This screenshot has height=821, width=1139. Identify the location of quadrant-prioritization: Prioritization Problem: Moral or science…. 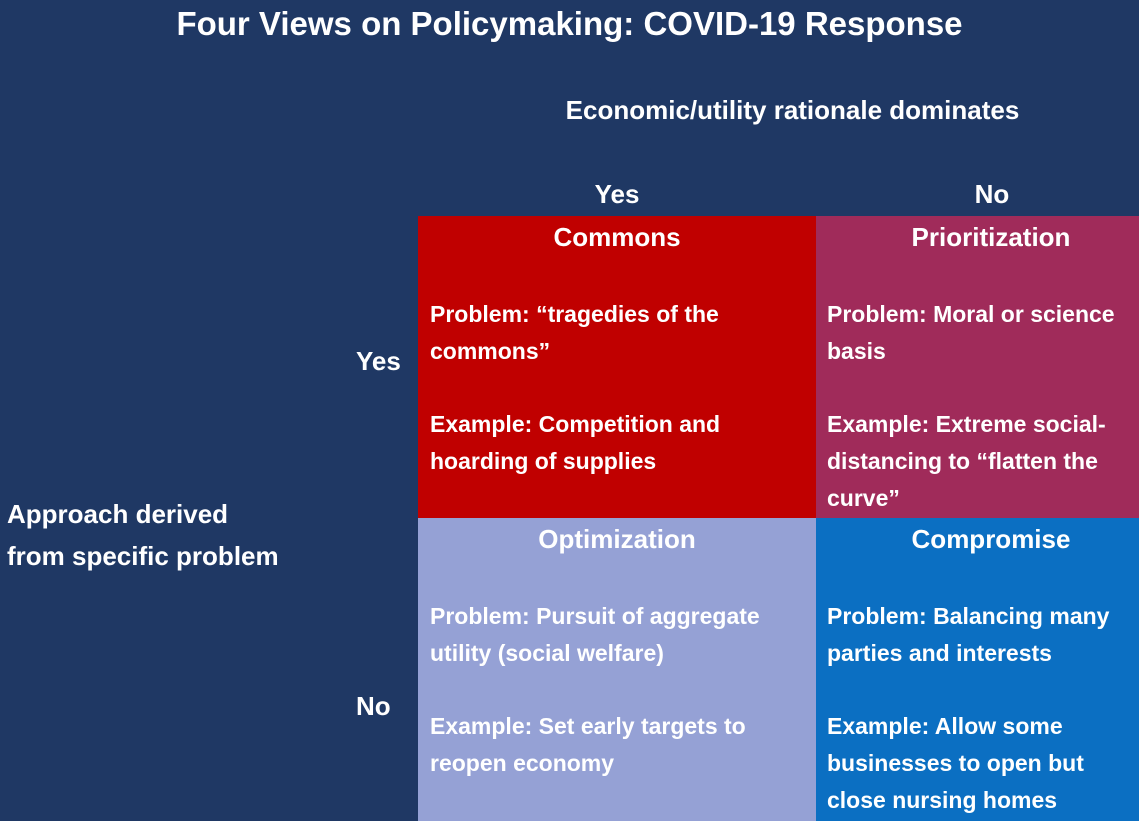
(977, 367).